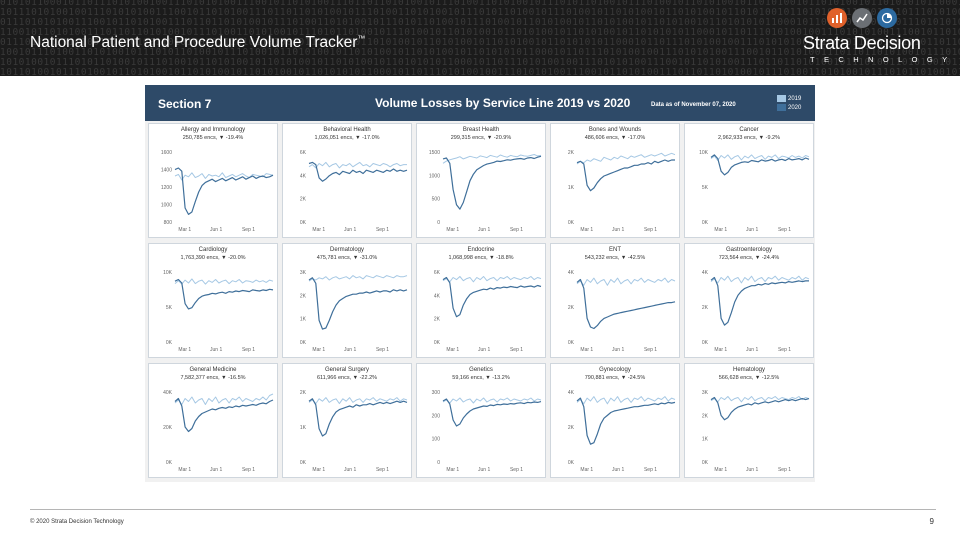  What do you see at coordinates (346, 250) in the screenshot?
I see `chart-title: Dermatology` at bounding box center [346, 250].